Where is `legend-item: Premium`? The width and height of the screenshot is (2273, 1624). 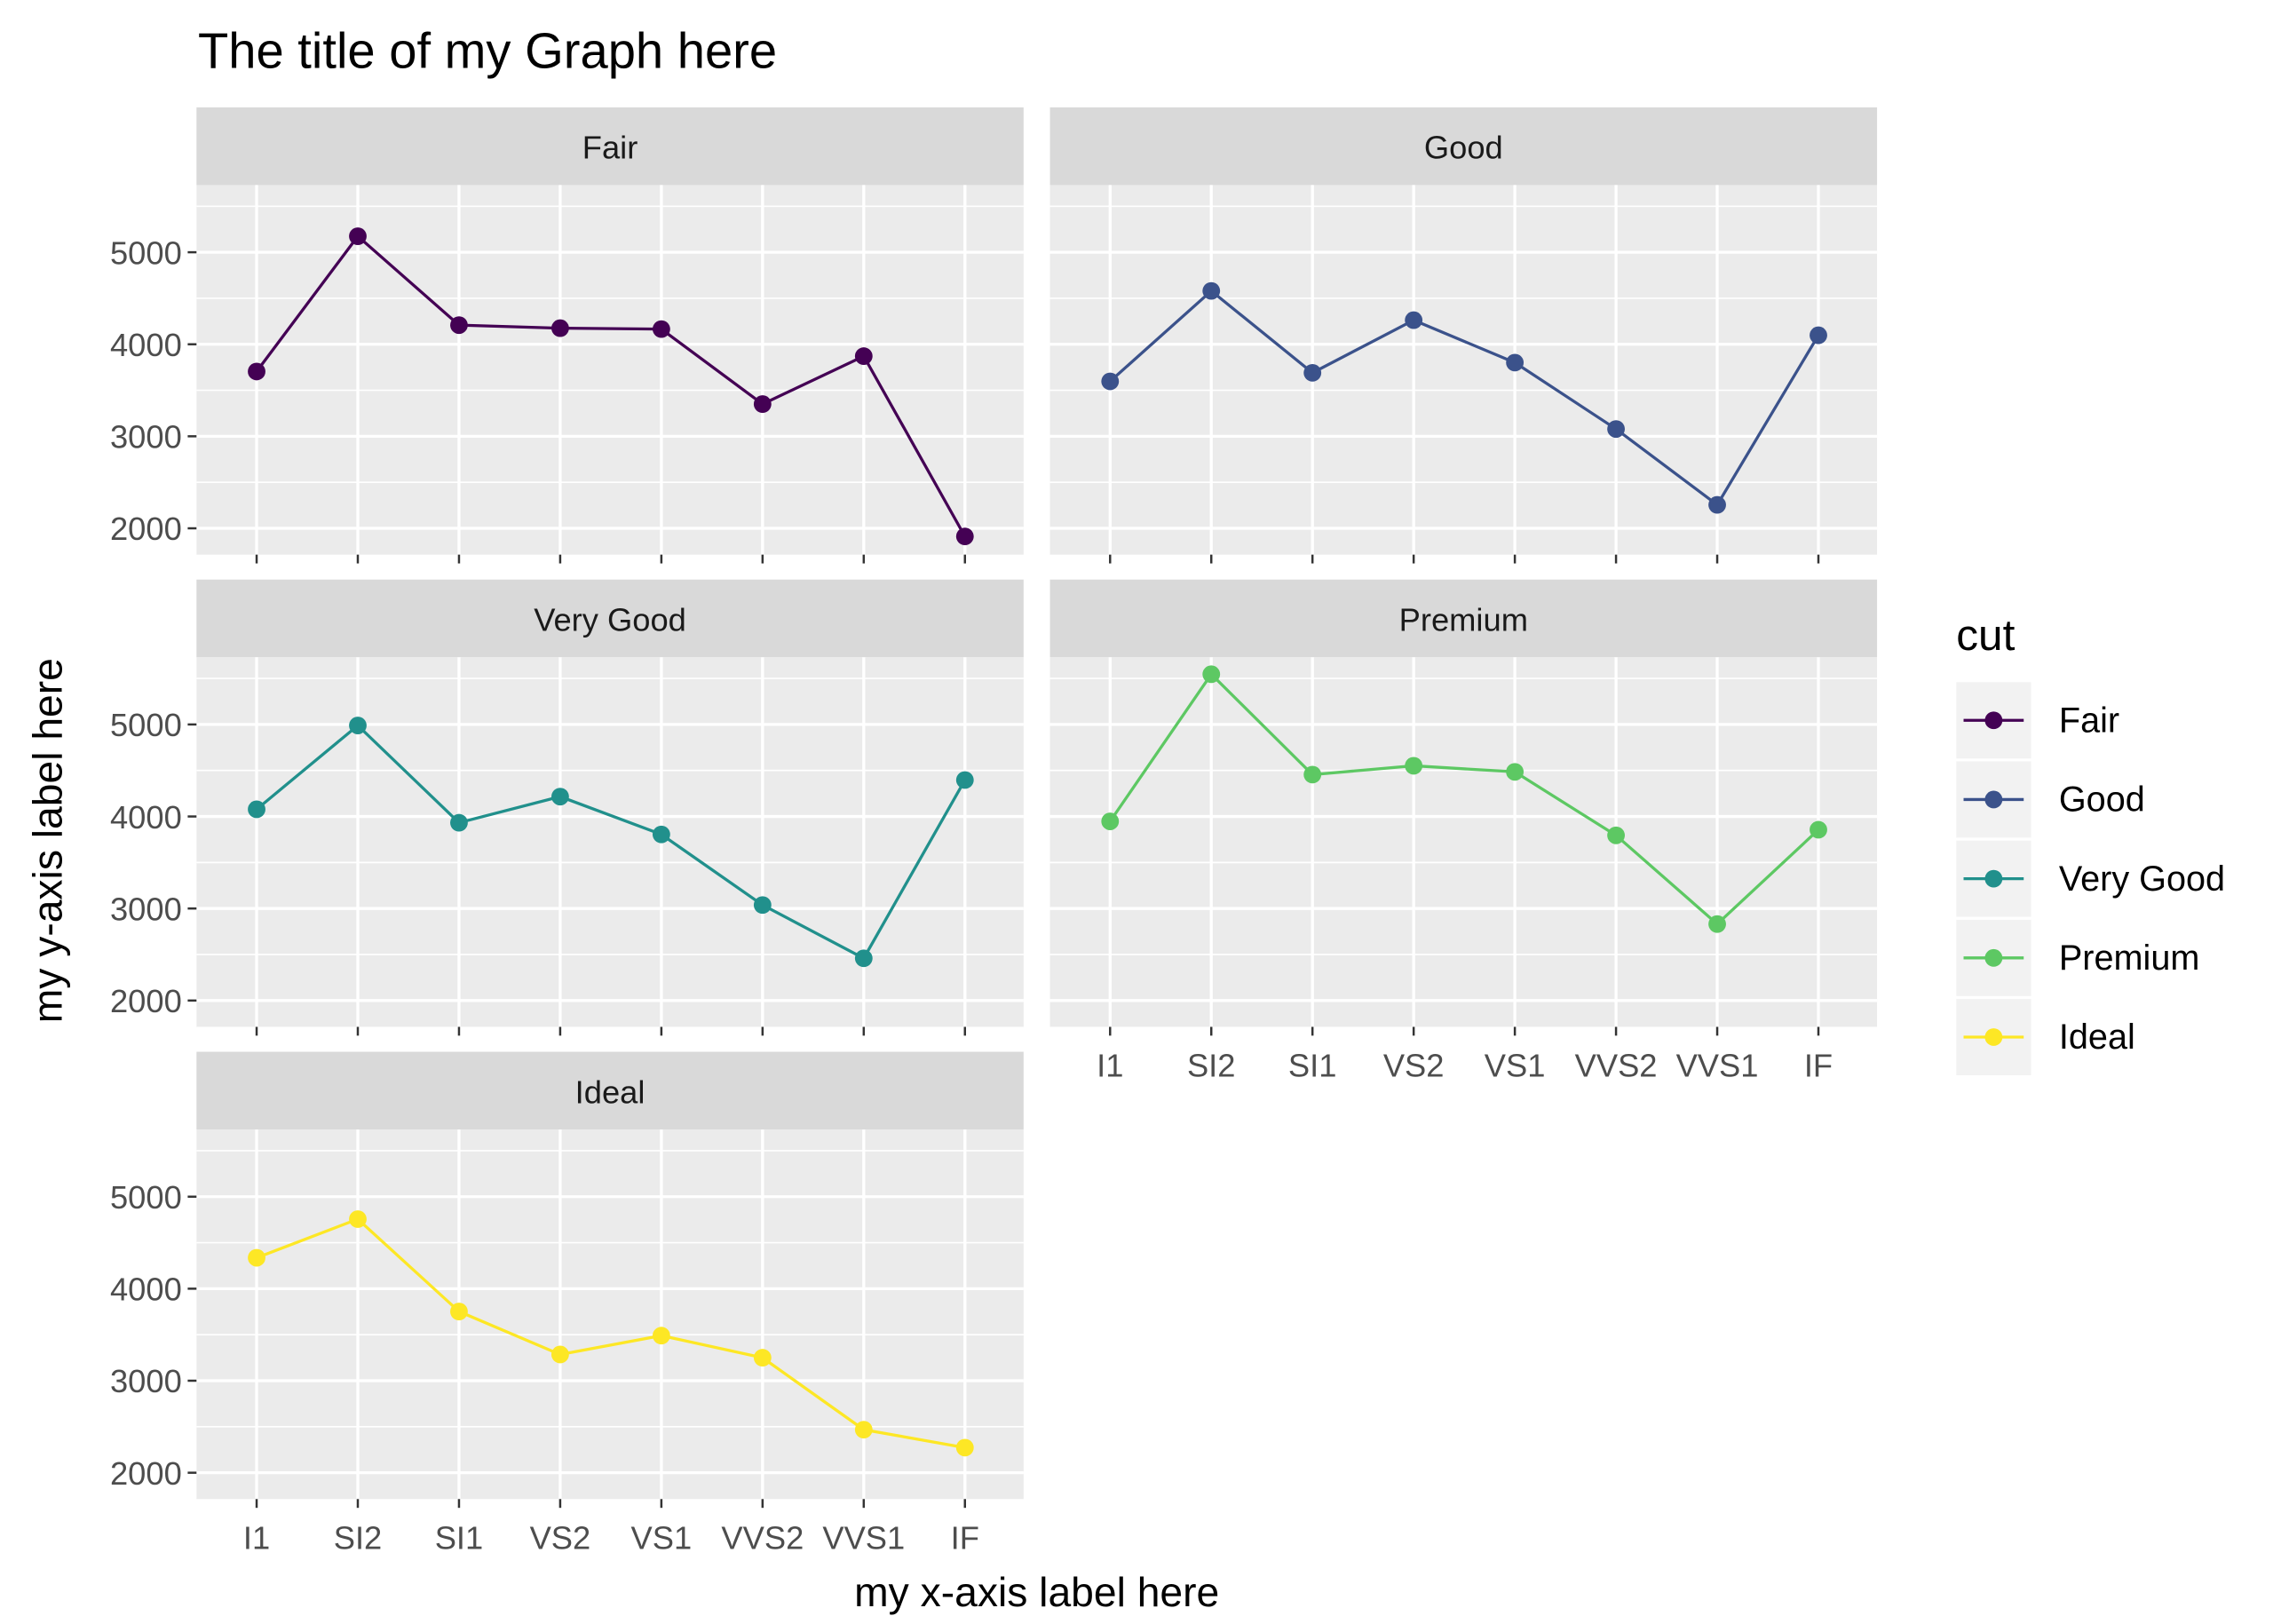
legend-item: Premium is located at coordinates (2078, 957).